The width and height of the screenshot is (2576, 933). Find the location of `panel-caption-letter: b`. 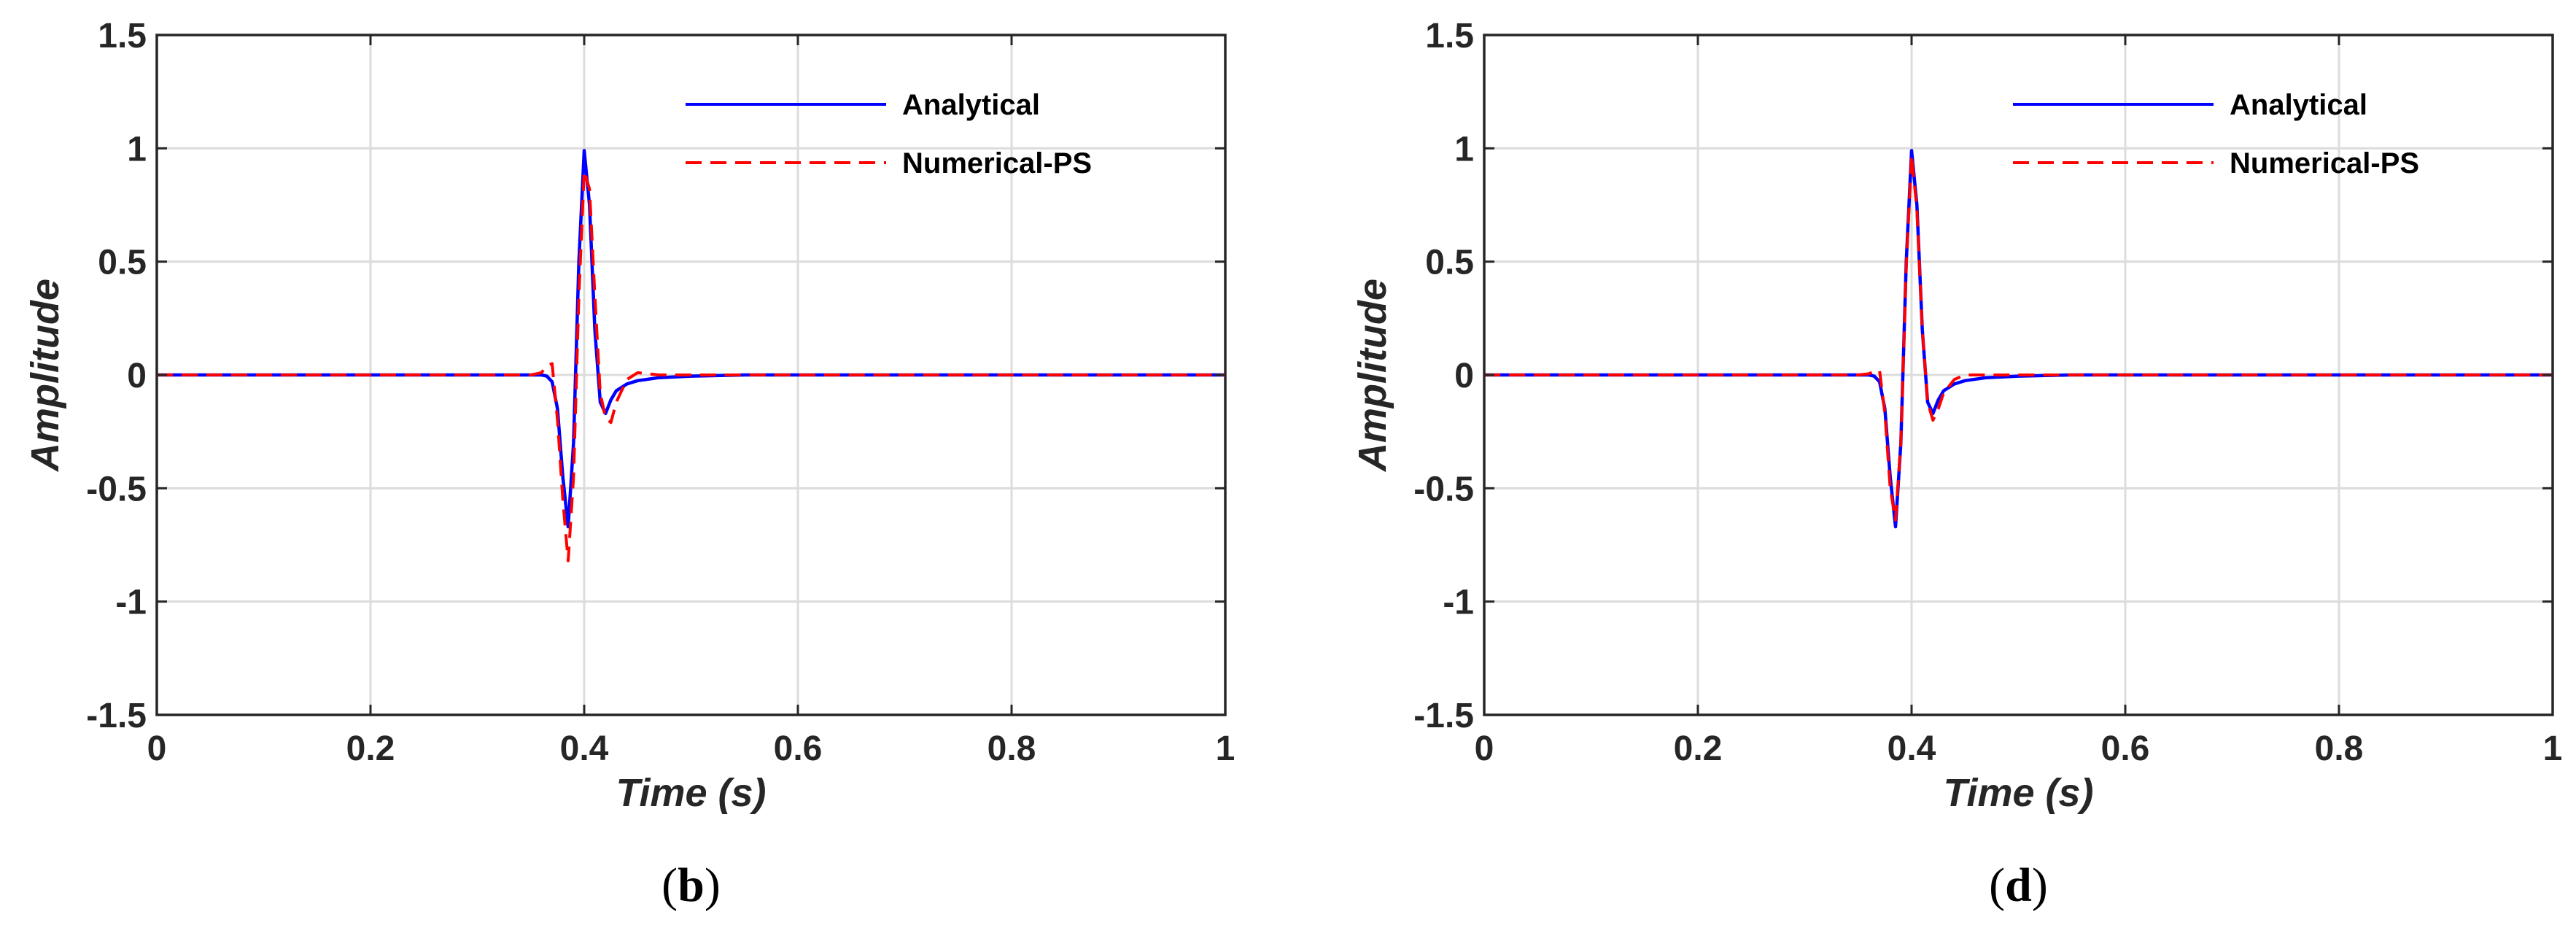

panel-caption-letter: b is located at coordinates (692, 885).